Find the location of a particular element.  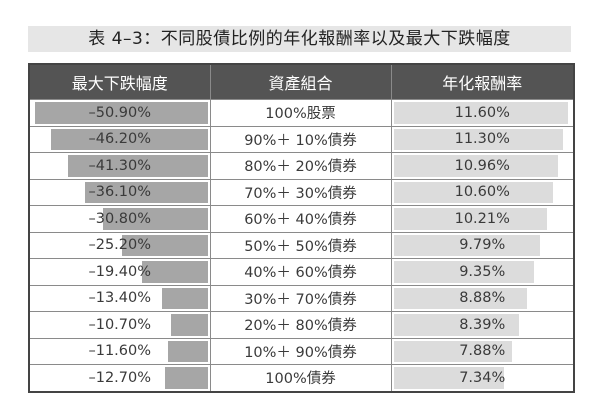

portfolio-cell: 90%＋ 10%債券 is located at coordinates (301, 139).